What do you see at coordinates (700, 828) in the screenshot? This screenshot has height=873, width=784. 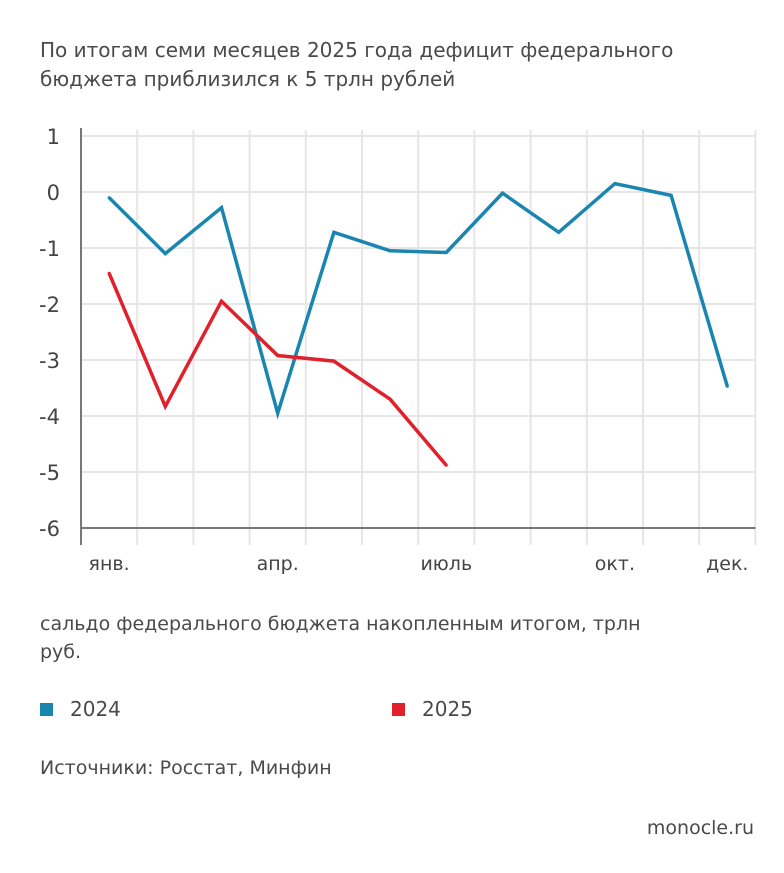 I see `brand-logo-text: monocle.ru` at bounding box center [700, 828].